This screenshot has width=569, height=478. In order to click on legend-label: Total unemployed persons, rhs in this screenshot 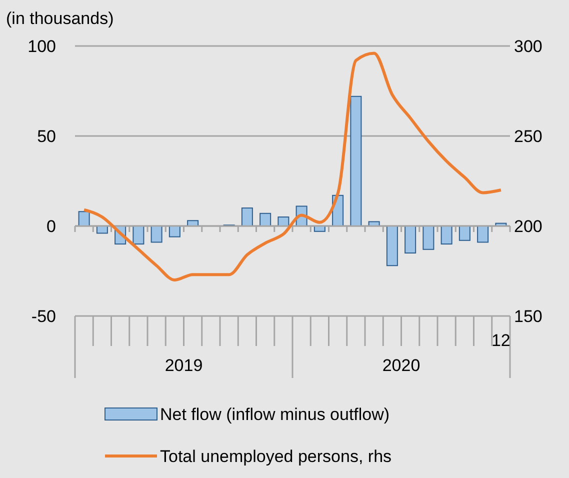, I will do `click(276, 456)`.